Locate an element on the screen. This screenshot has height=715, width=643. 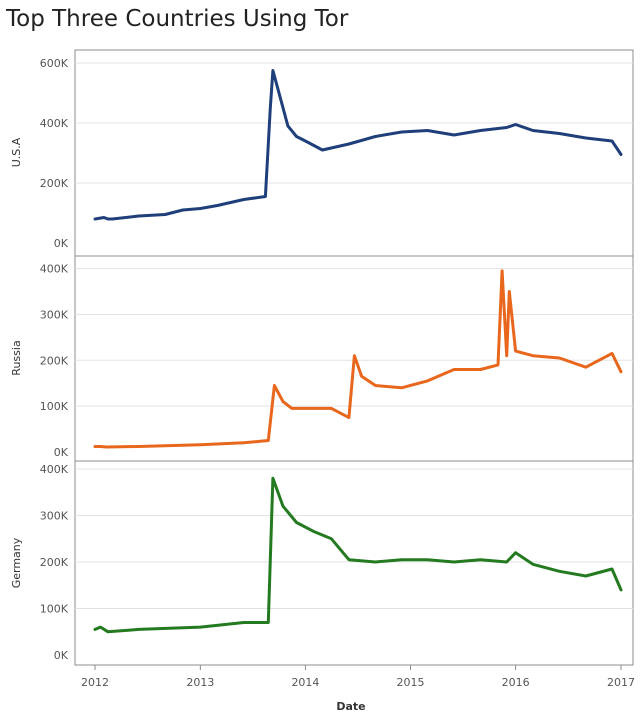
x-tick-label: 2014 is located at coordinates (305, 682).